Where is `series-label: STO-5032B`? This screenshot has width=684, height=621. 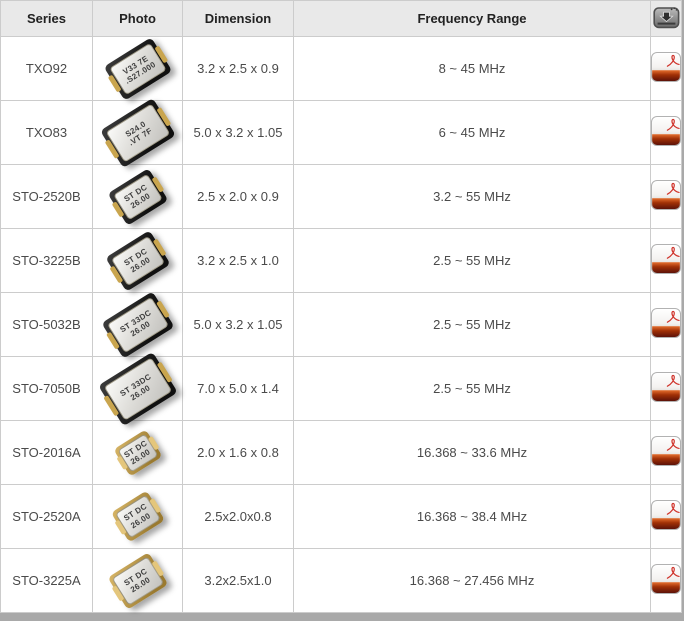 series-label: STO-5032B is located at coordinates (46, 324).